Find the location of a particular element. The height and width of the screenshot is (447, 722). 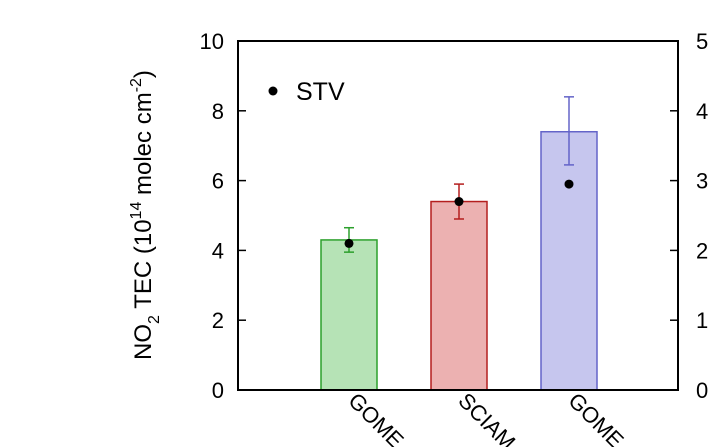

right-tick-label: 2 is located at coordinates (702, 250).